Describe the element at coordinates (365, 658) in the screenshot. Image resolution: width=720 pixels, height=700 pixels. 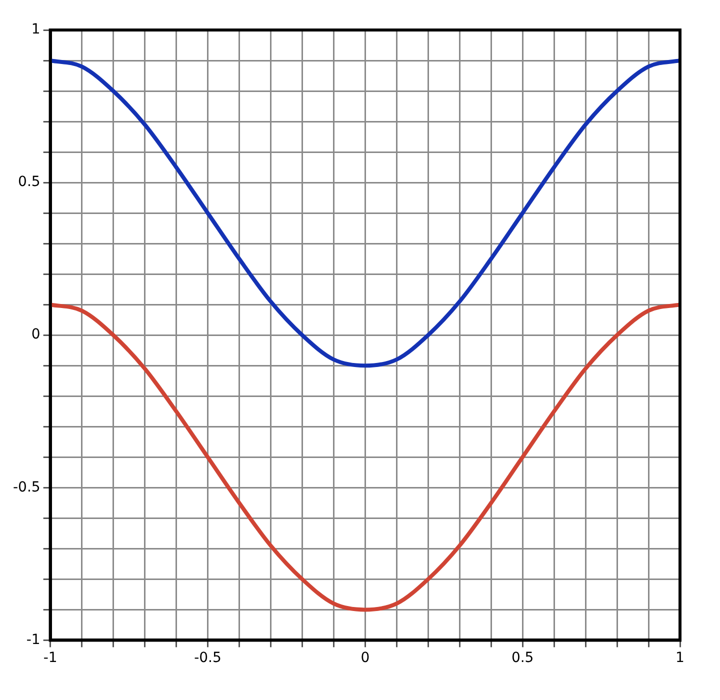
I see `x-tick-label: 0` at that location.